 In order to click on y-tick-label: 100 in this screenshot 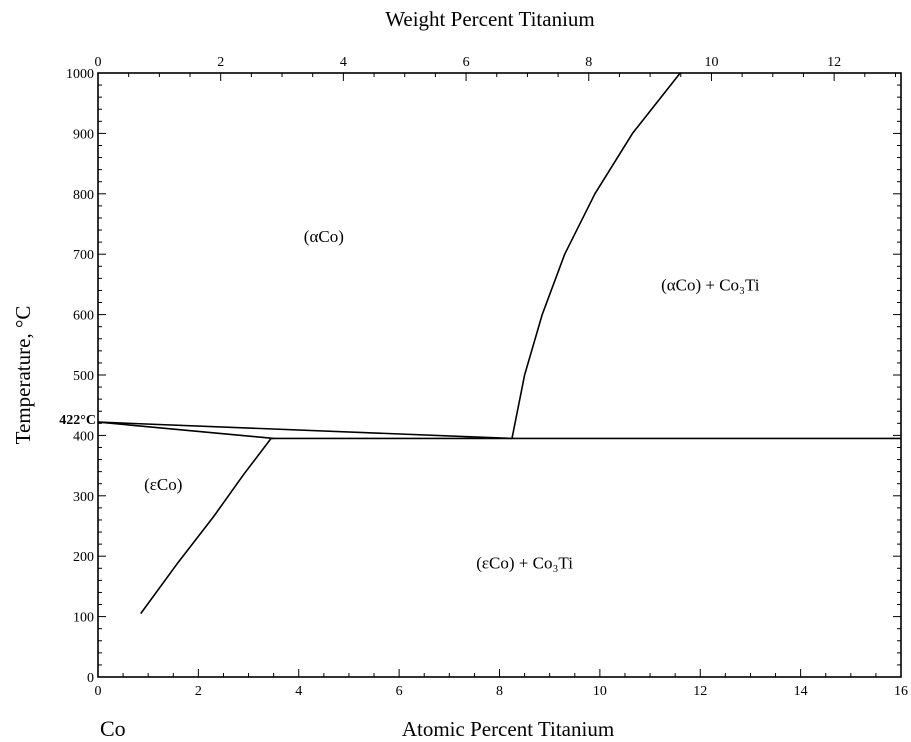, I will do `click(83, 618)`.